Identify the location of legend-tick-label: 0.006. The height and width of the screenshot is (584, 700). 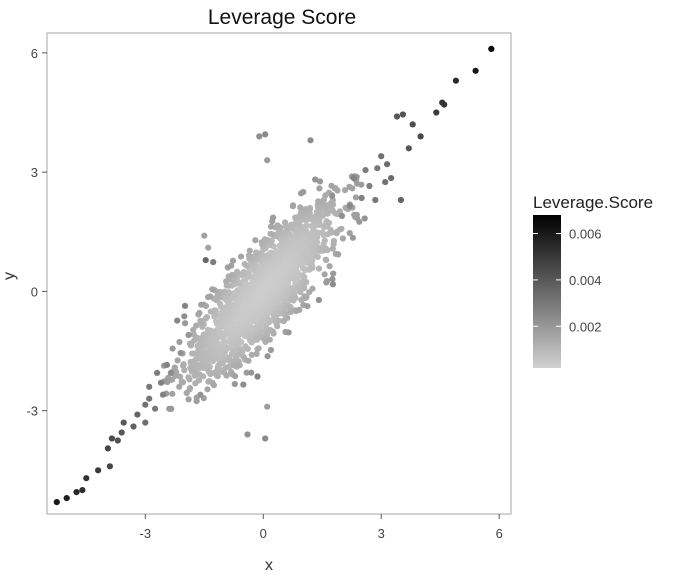
(585, 234).